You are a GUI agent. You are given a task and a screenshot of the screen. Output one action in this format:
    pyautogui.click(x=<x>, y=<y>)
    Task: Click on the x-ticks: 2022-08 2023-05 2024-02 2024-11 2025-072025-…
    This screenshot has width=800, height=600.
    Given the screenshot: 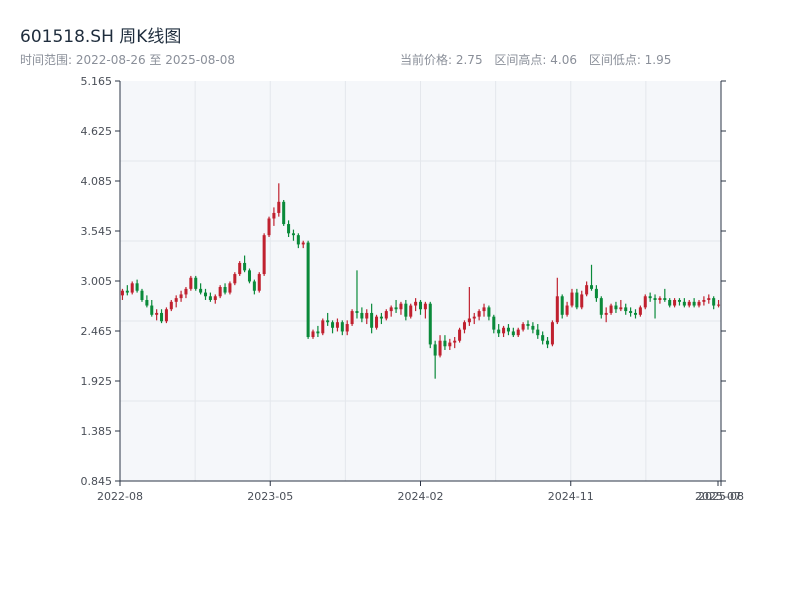 What is the action you would take?
    pyautogui.click(x=420, y=492)
    